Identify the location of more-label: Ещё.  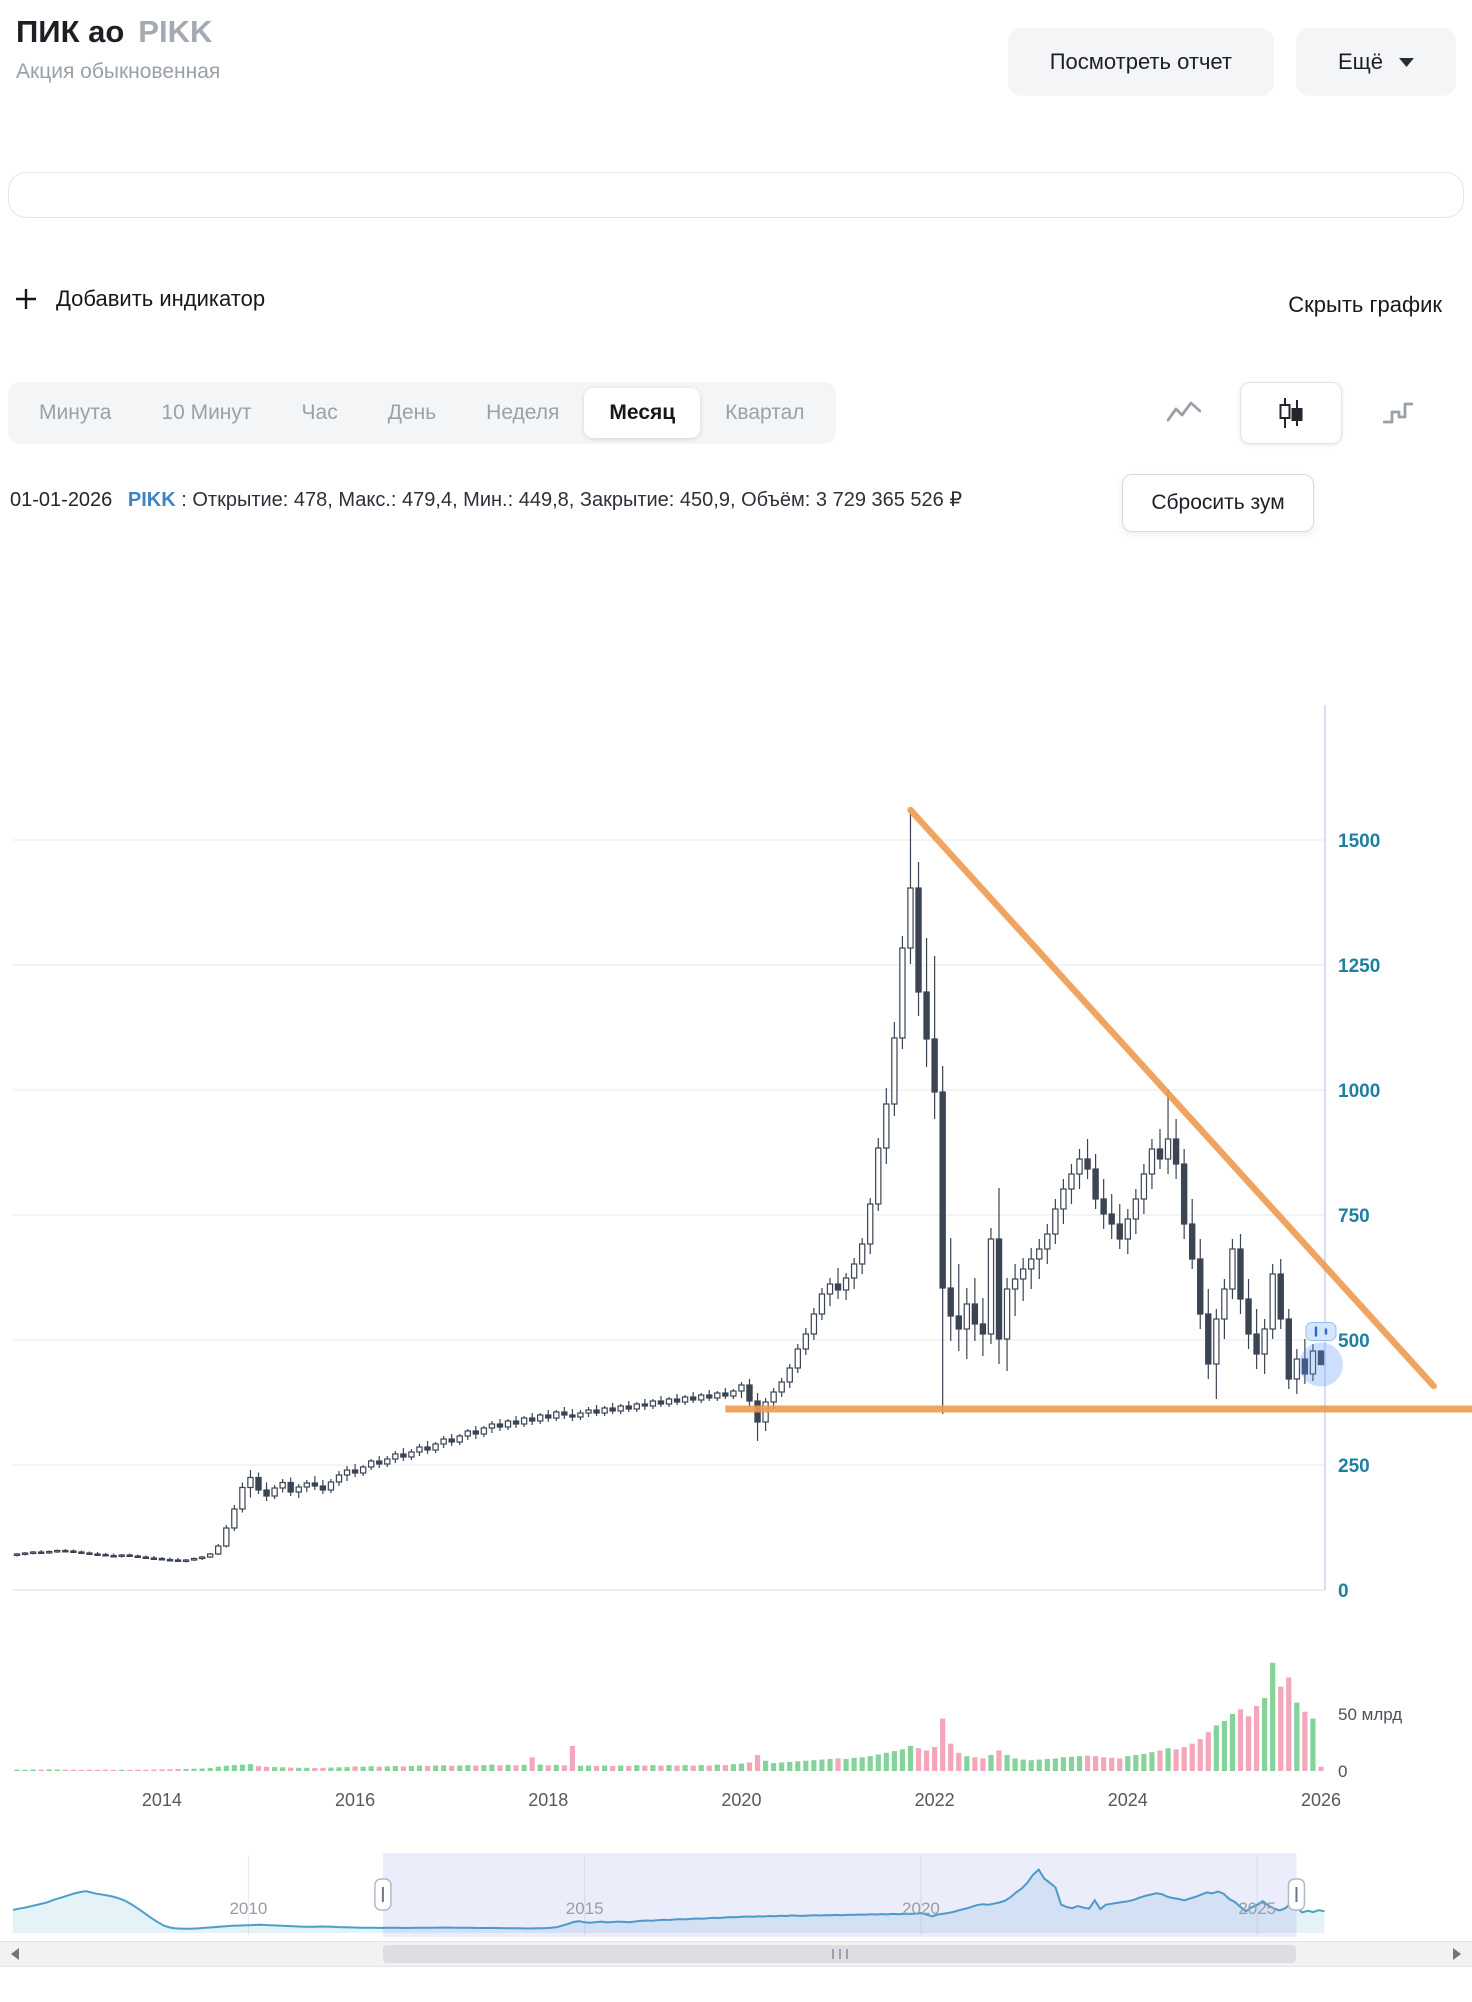
(1360, 61).